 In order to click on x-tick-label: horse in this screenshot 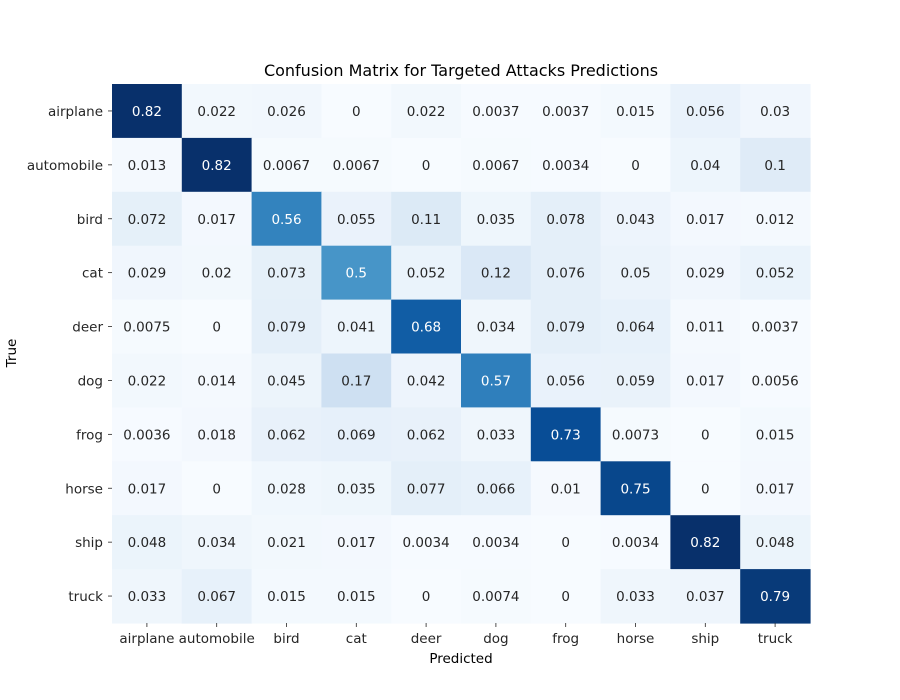, I will do `click(636, 639)`.